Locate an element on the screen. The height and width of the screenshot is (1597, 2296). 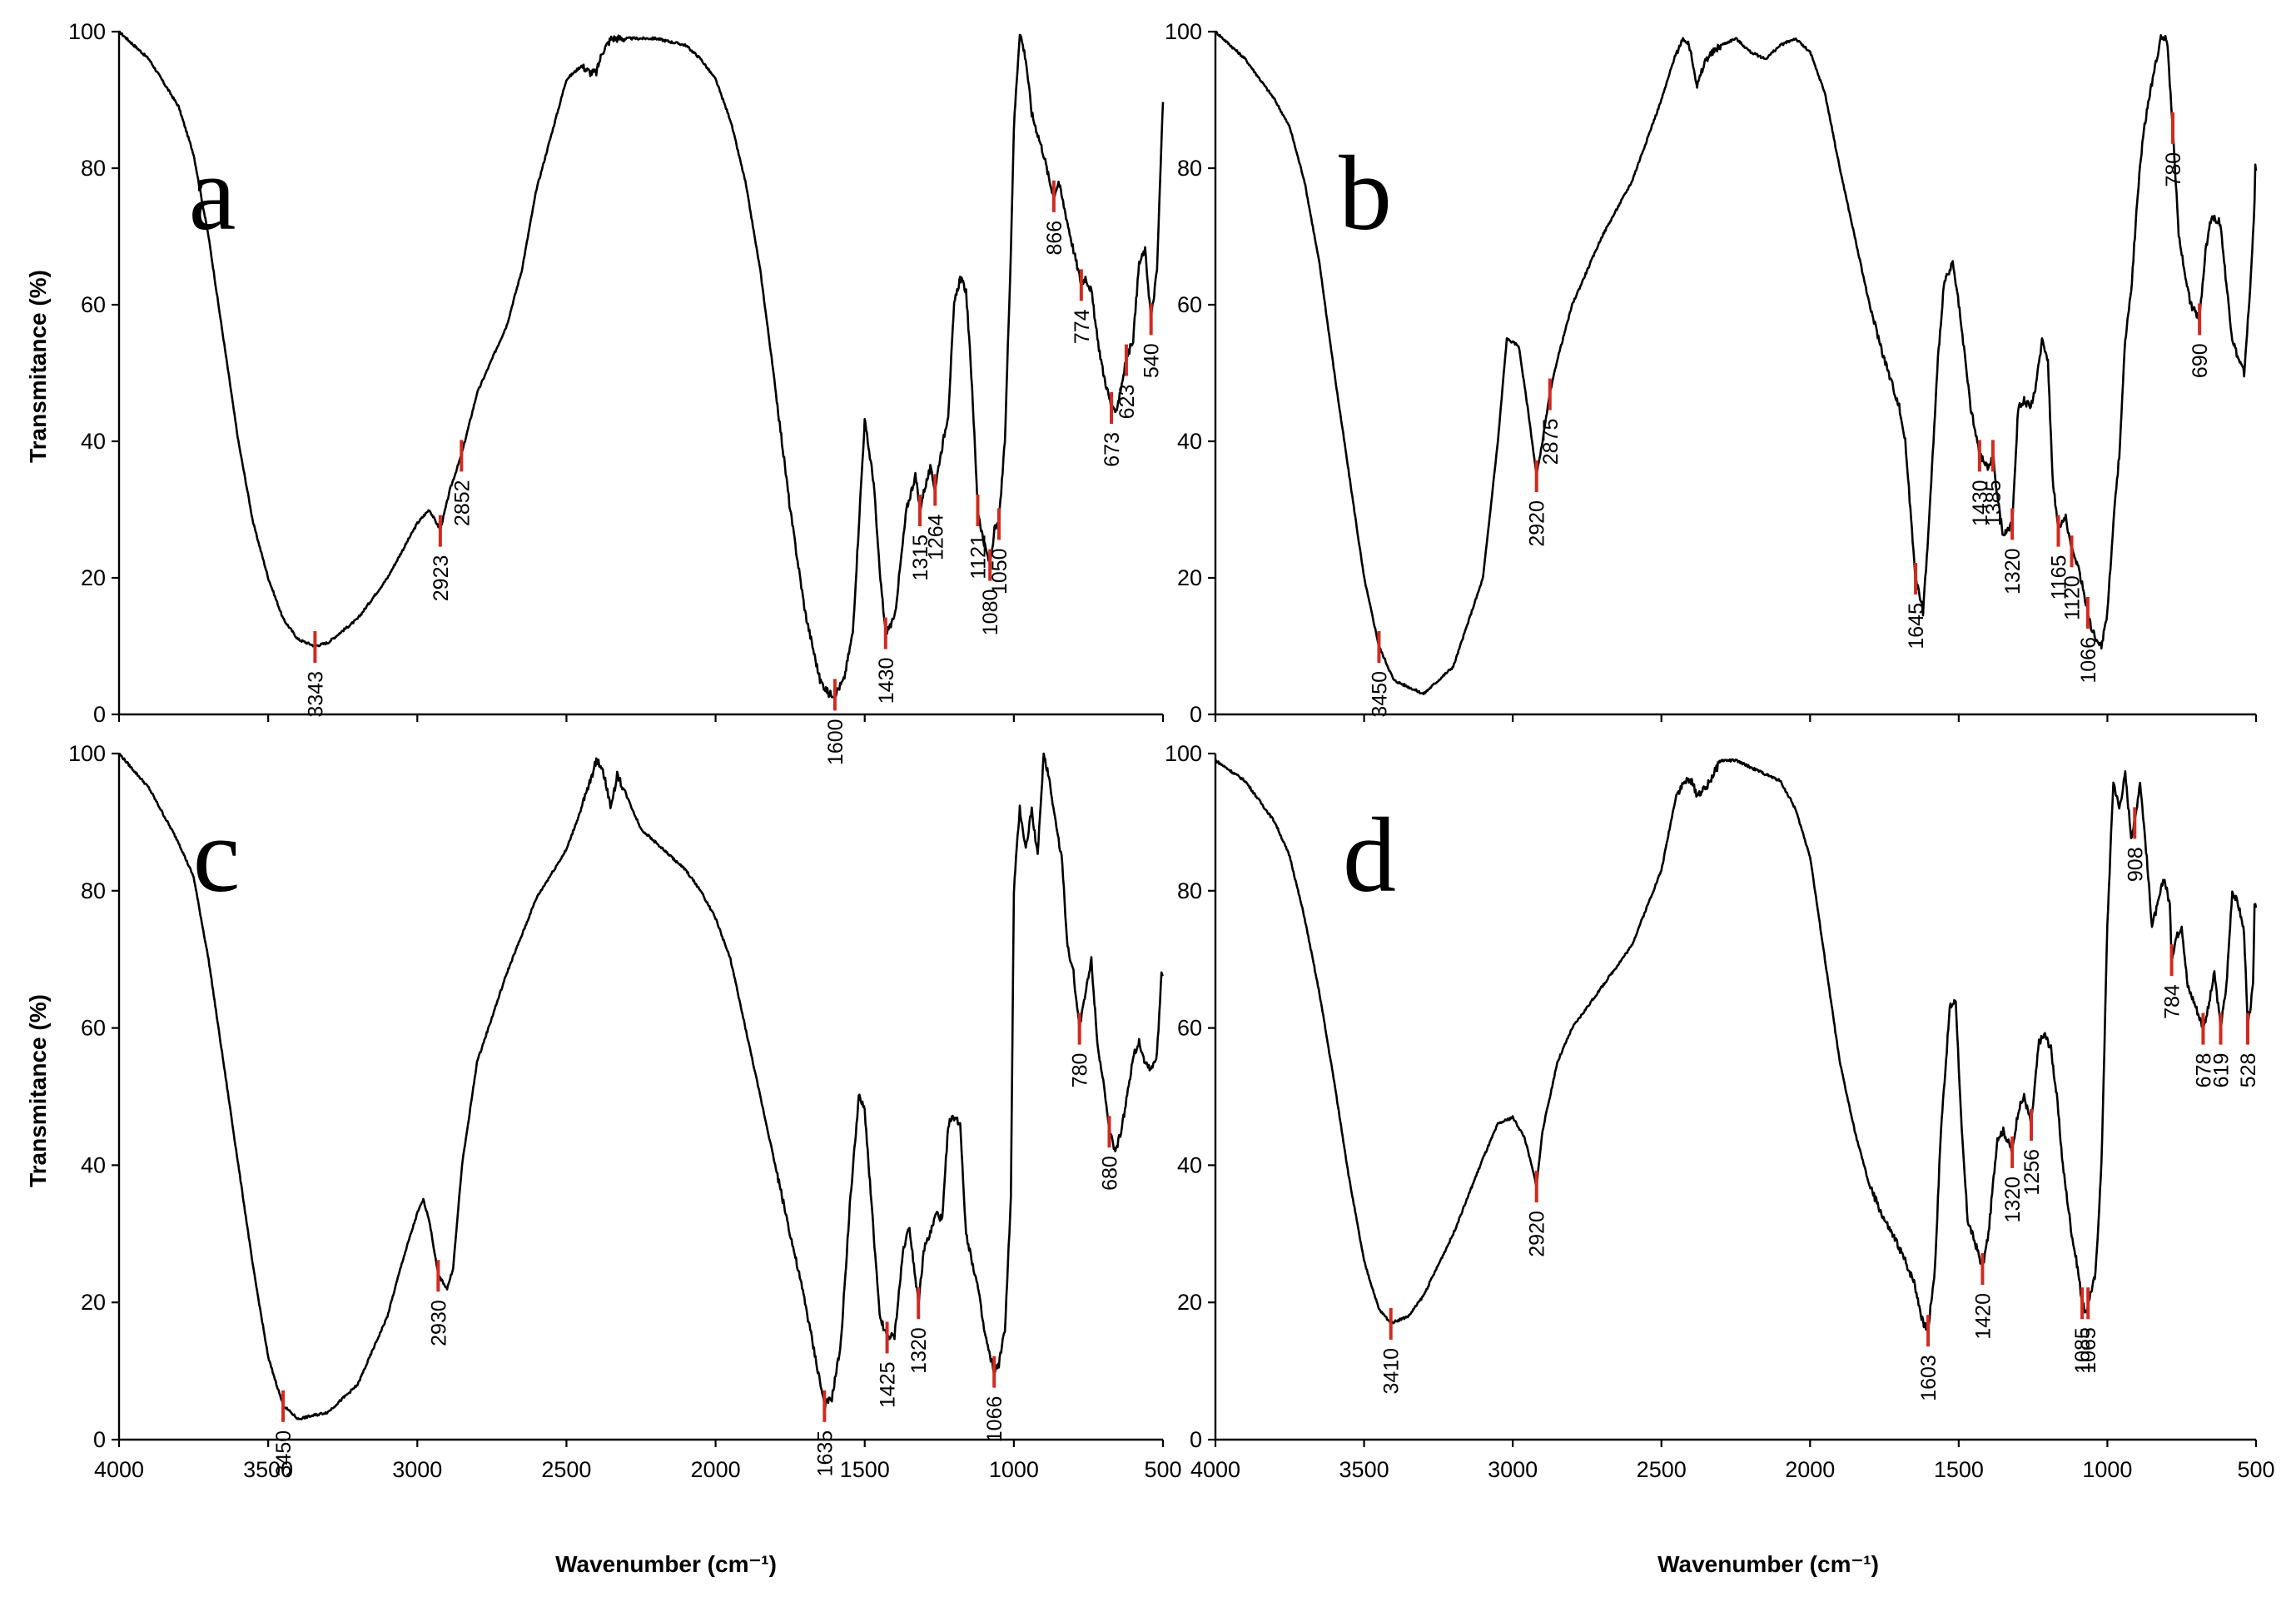
peak-label-a-866: 866 is located at coordinates (1054, 238).